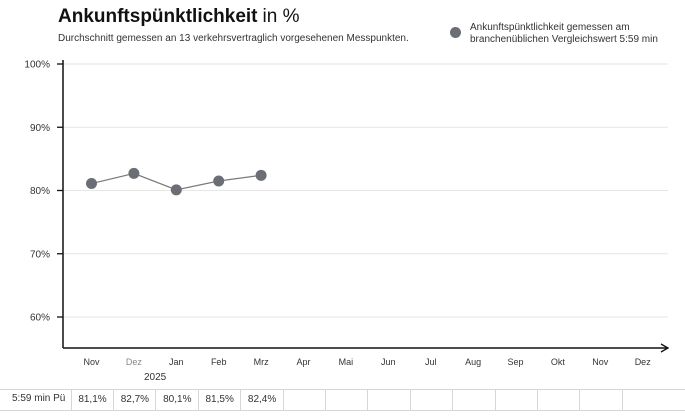  Describe the element at coordinates (473, 362) in the screenshot. I see `x-tick-label: Aug` at that location.